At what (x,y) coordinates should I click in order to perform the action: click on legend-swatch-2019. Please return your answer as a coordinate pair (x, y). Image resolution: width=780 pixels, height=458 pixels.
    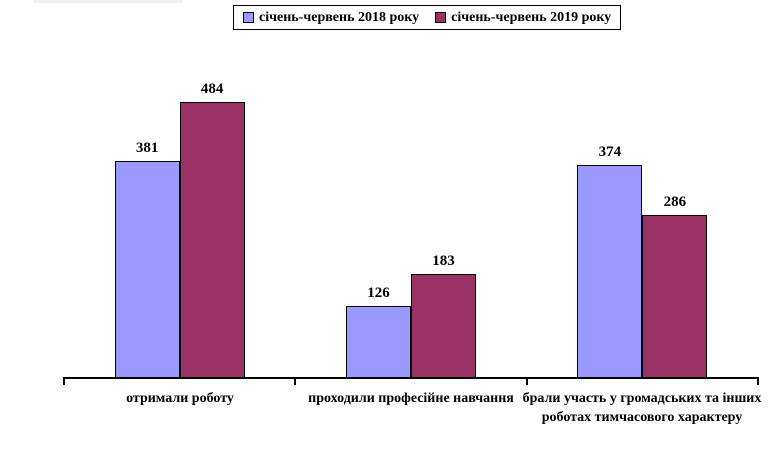
    Looking at the image, I should click on (441, 17).